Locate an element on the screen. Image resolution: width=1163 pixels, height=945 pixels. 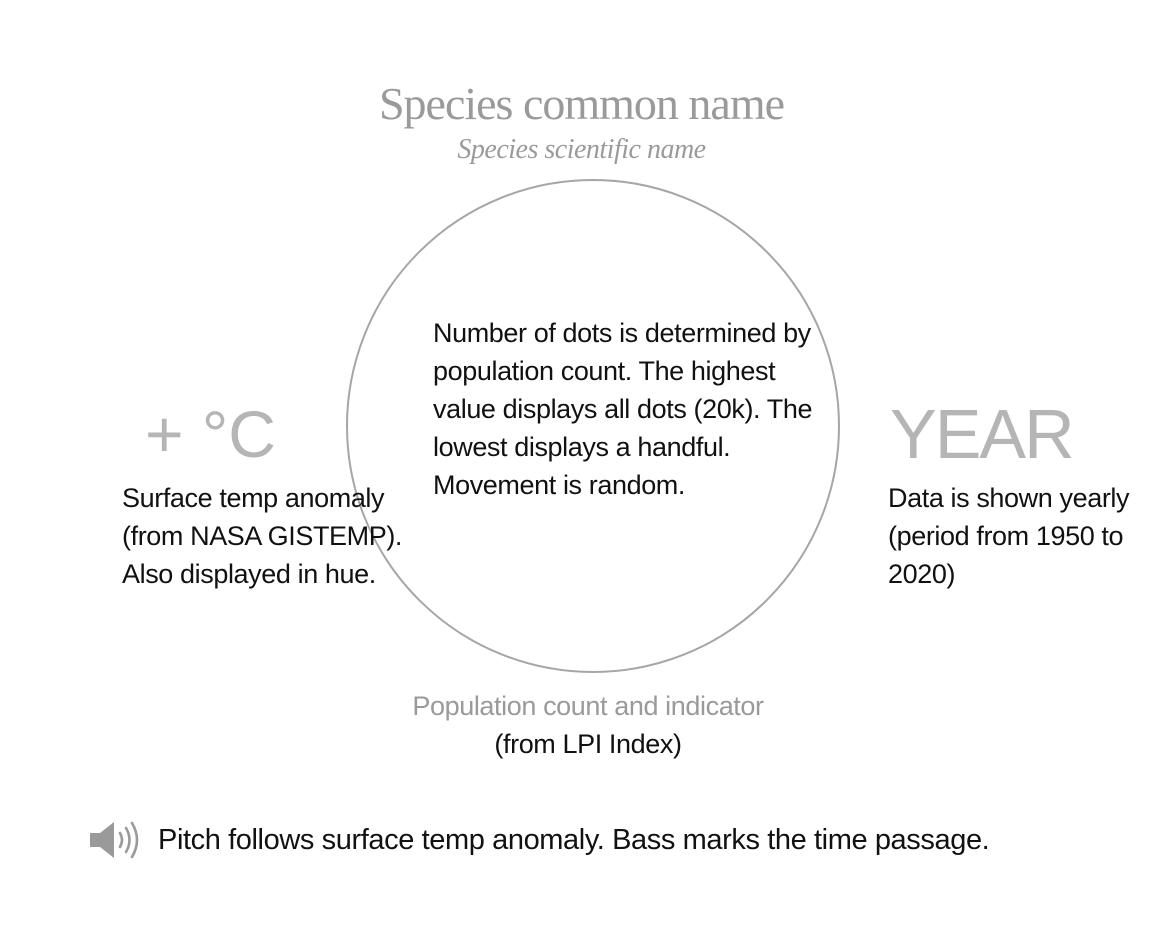
species-scientific-name: Species scientific name is located at coordinates (581, 149).